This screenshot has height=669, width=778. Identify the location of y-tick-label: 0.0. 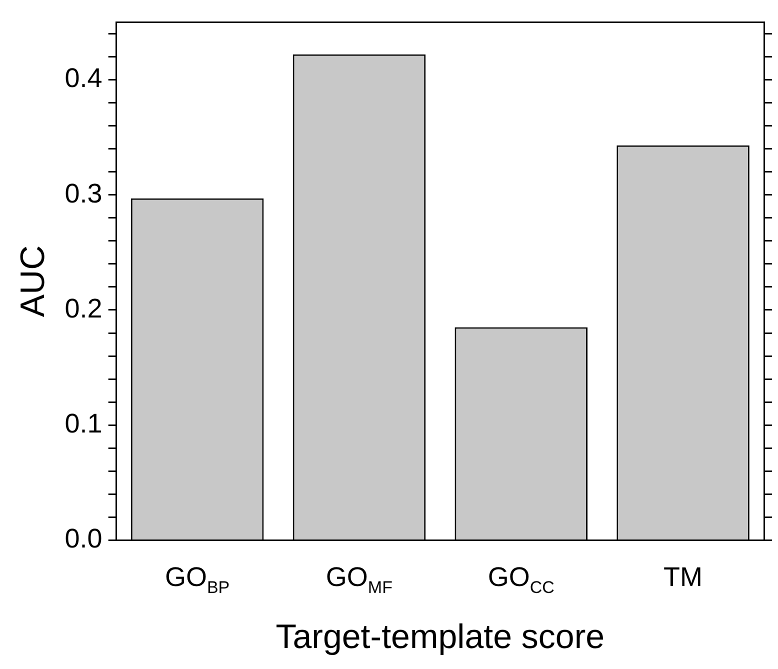
(83, 539).